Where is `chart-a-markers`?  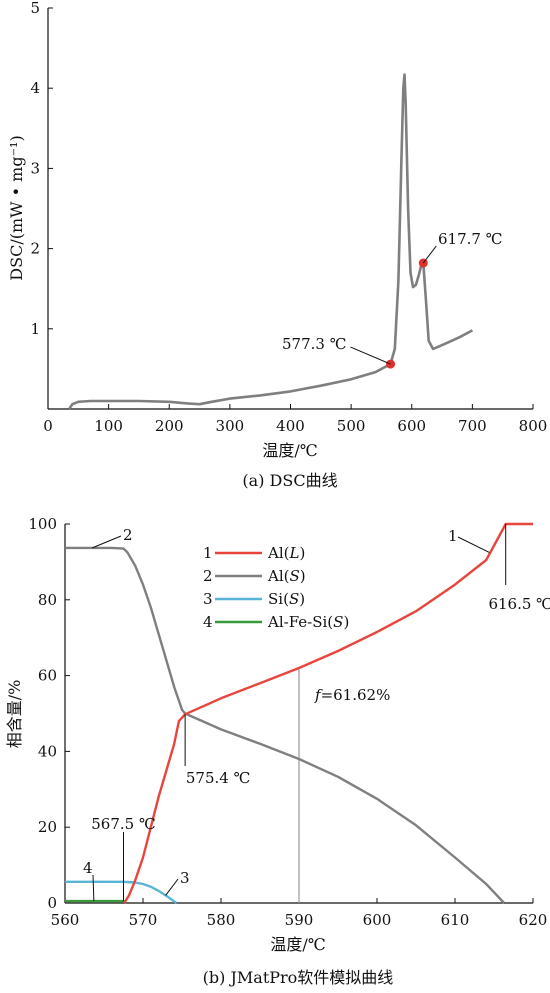 chart-a-markers is located at coordinates (407, 313).